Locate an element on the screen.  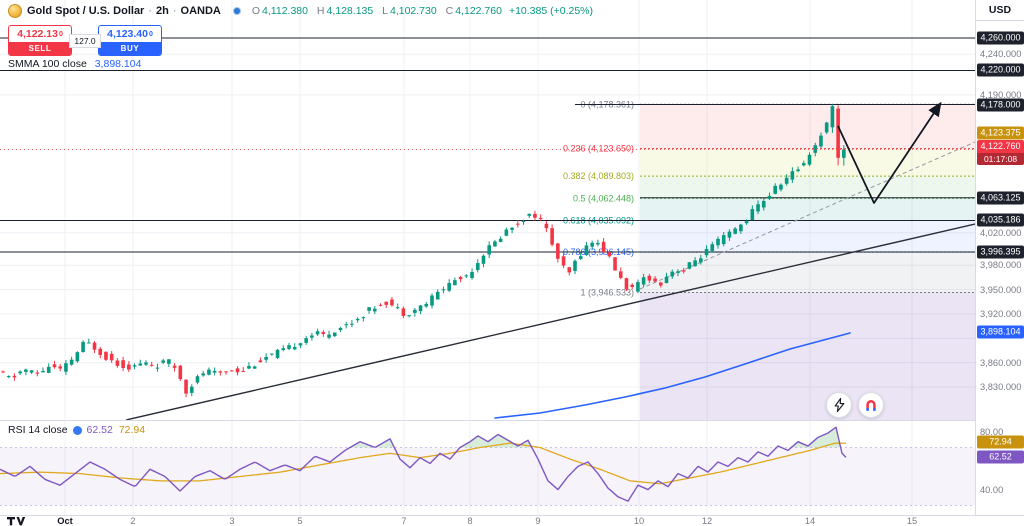
time-axis: Oct 2 3 5 7 8 9 10 12 14 15 is located at coordinates (512, 520).